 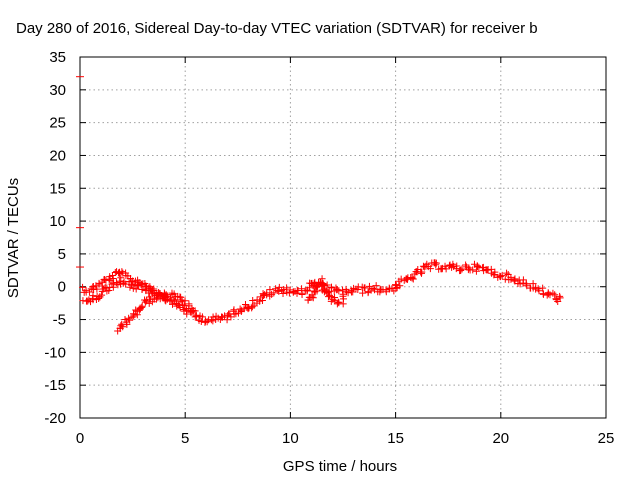 I want to click on y-tick-label: 0, so click(x=62, y=287).